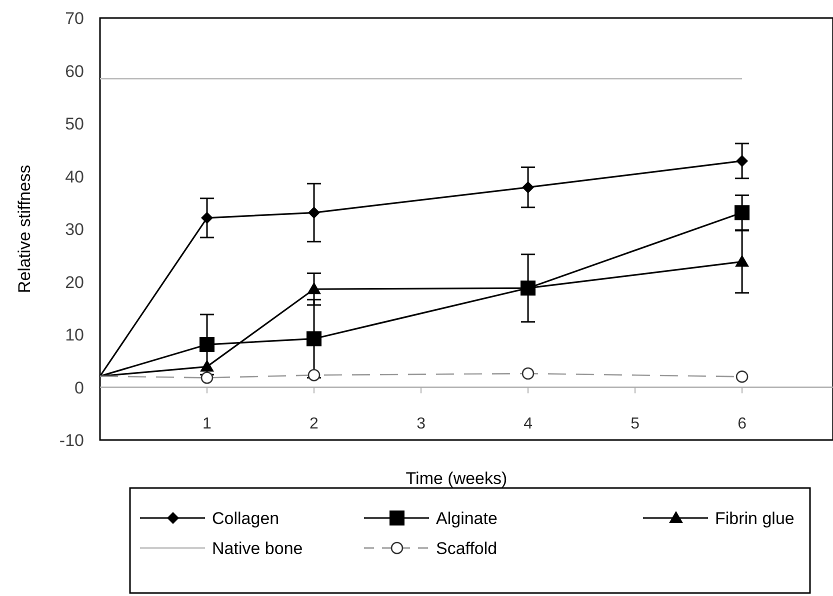 Image resolution: width=833 pixels, height=596 pixels. I want to click on legend-label: Native bone, so click(257, 548).